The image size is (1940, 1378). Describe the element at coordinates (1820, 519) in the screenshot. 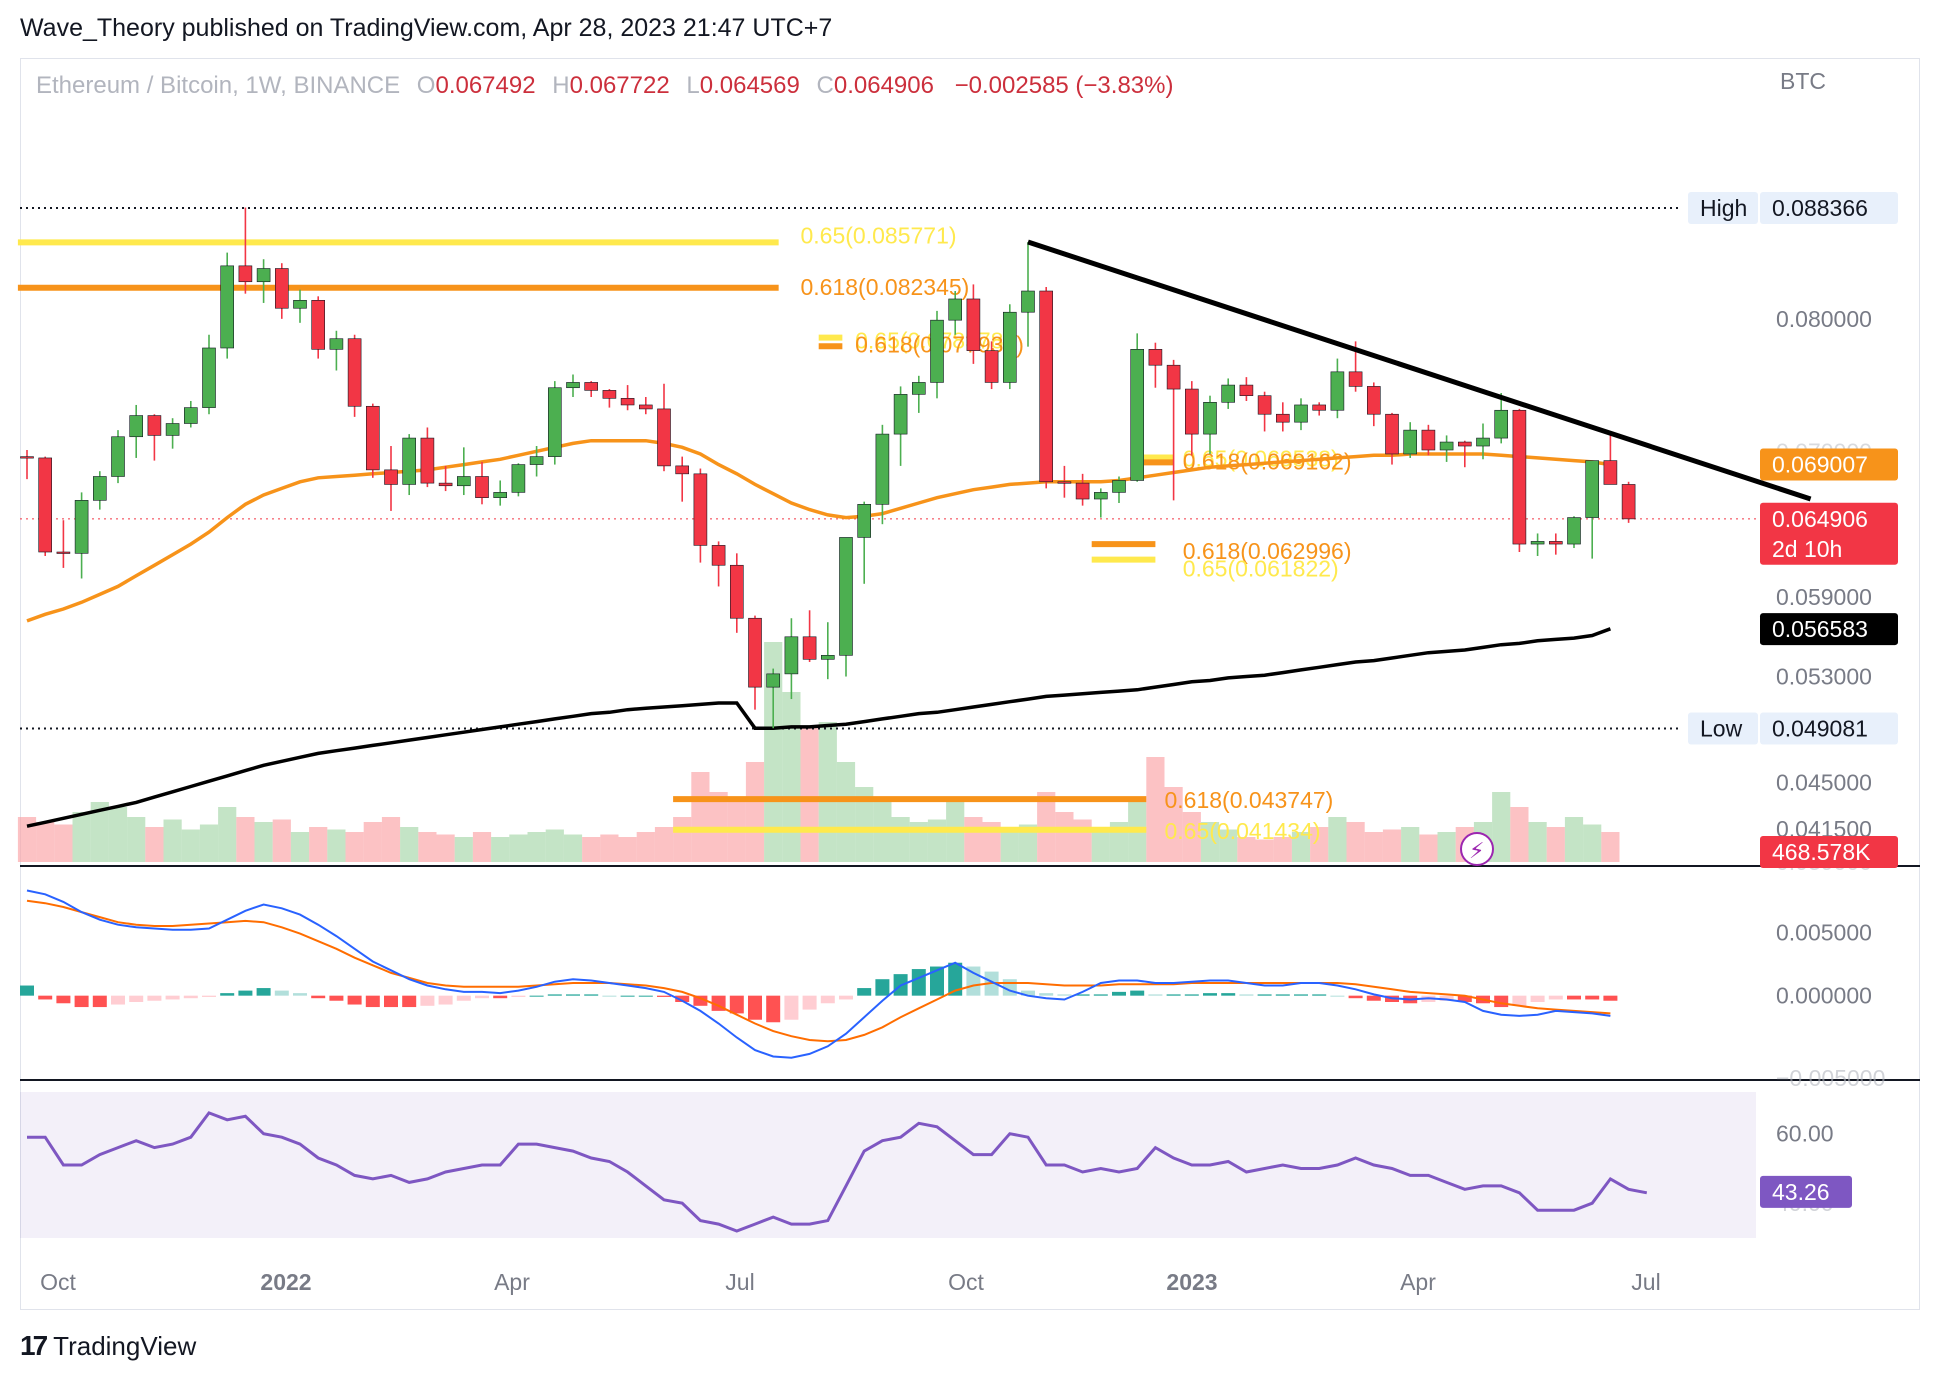

I see `price-label-value: 0.064906` at that location.